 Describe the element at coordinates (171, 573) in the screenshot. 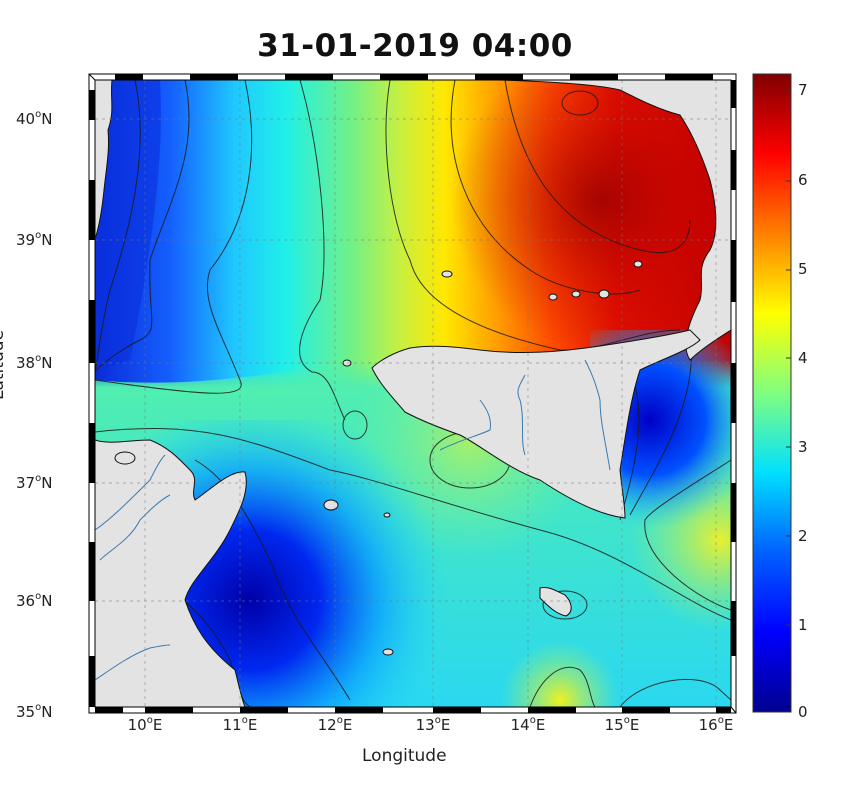

I see `land-tunisia` at that location.